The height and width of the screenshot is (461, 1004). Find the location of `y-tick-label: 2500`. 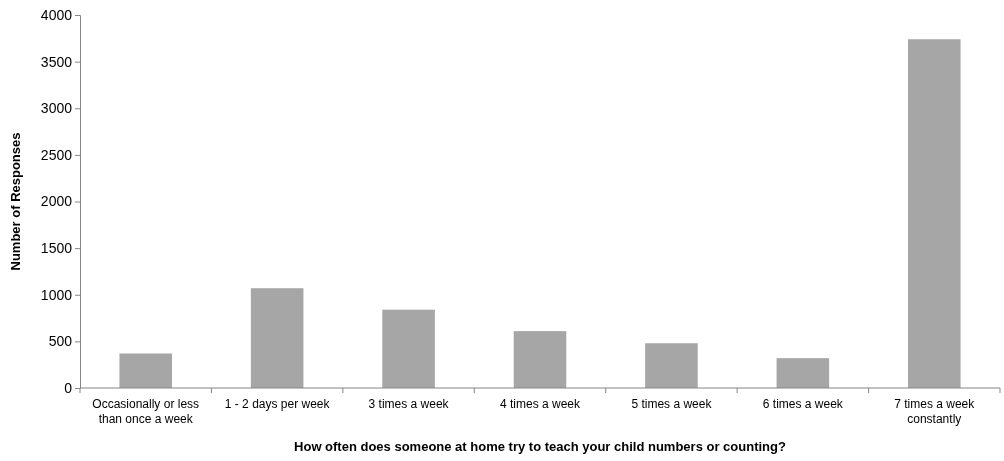

y-tick-label: 2500 is located at coordinates (56, 154).